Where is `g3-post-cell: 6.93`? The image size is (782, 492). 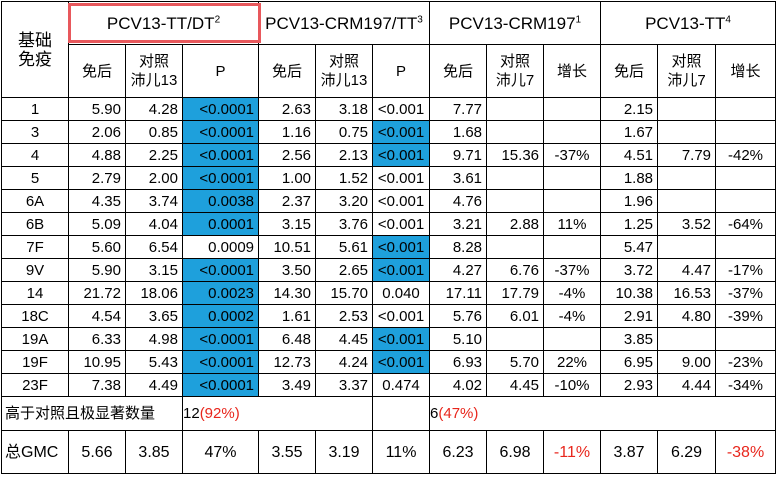
g3-post-cell: 6.93 is located at coordinates (458, 362).